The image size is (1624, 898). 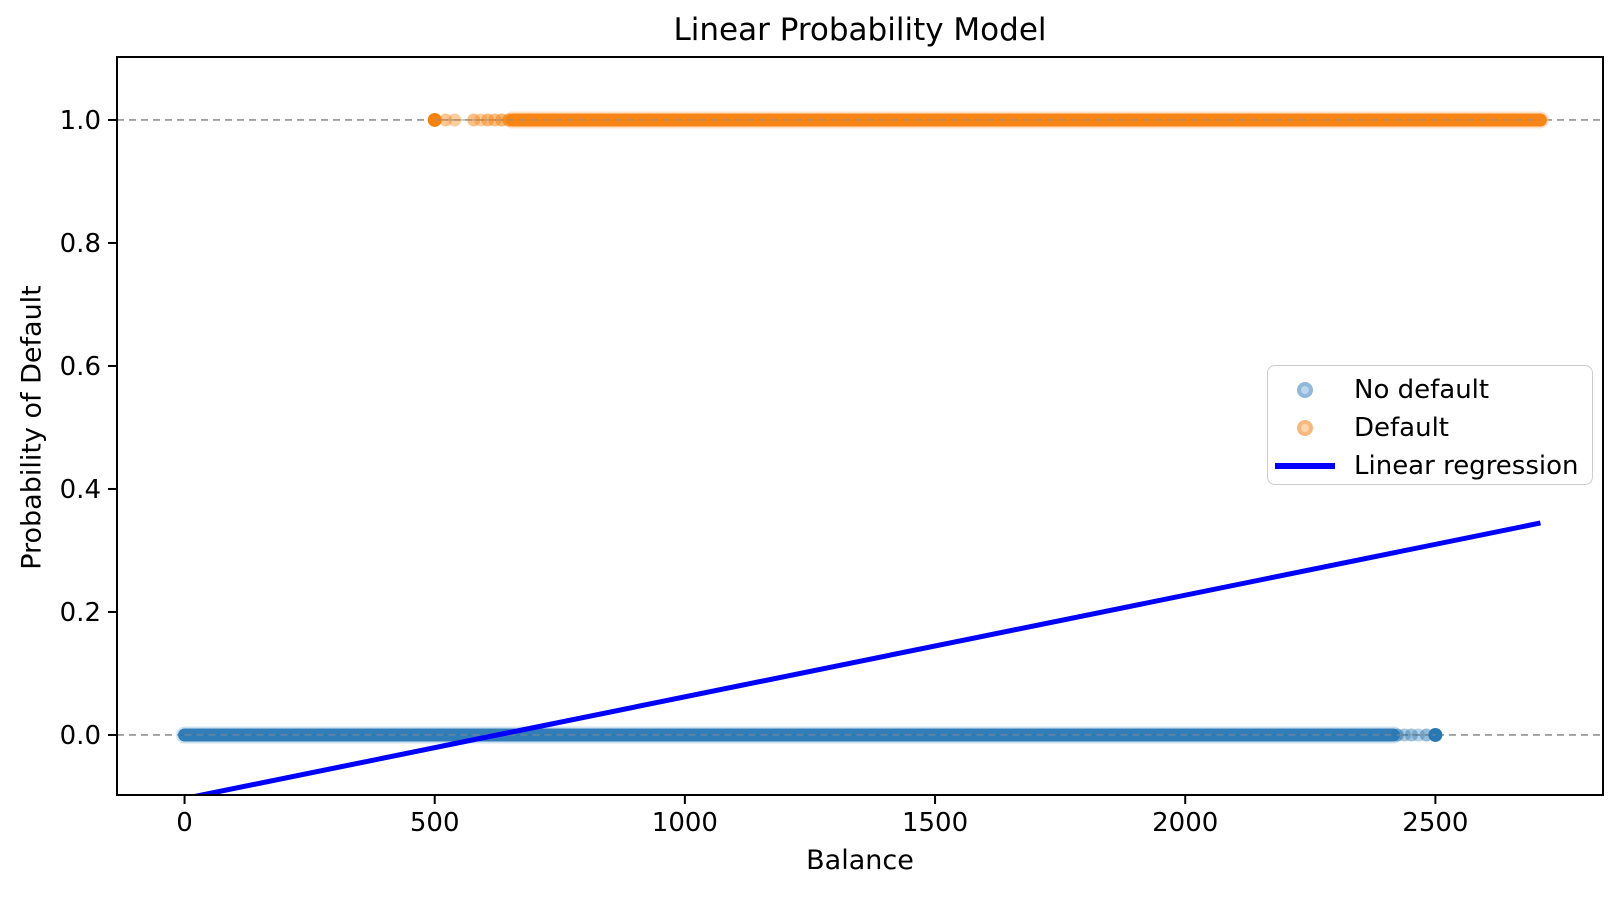 What do you see at coordinates (988, 120) in the screenshot?
I see `scatter-strip-default` at bounding box center [988, 120].